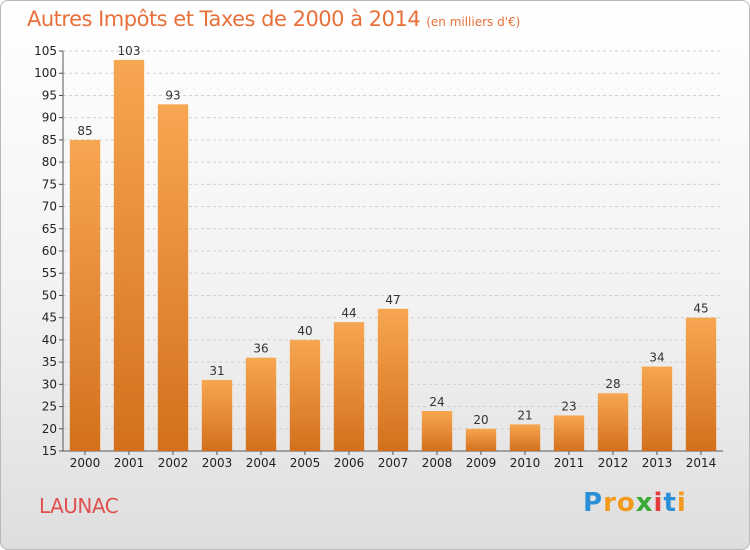 This screenshot has width=750, height=550. Describe the element at coordinates (613, 463) in the screenshot. I see `x-tick-label: 2012` at that location.